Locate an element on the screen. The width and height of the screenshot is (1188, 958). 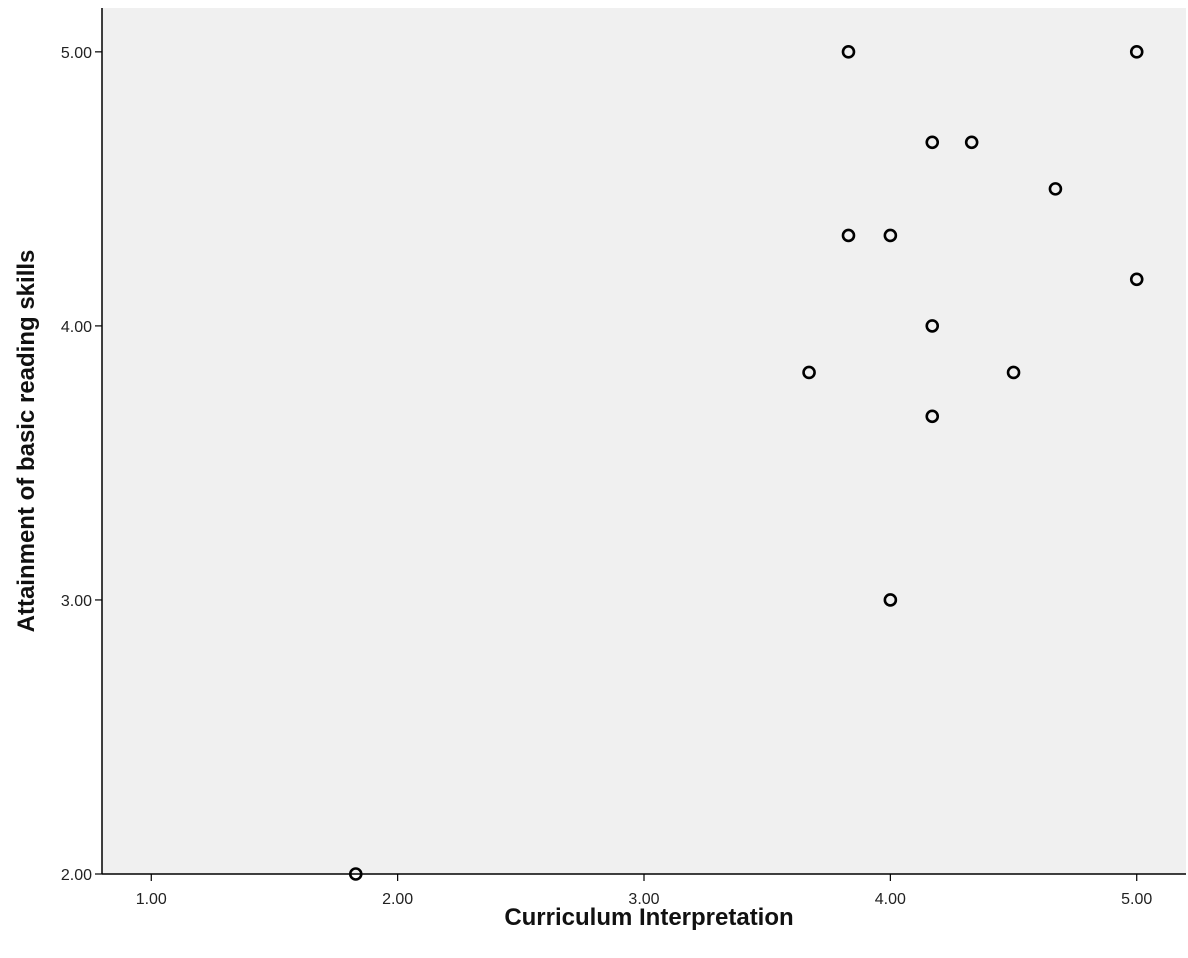
y-axis-title: Attainment of basic reading skills is located at coordinates (26, 441).